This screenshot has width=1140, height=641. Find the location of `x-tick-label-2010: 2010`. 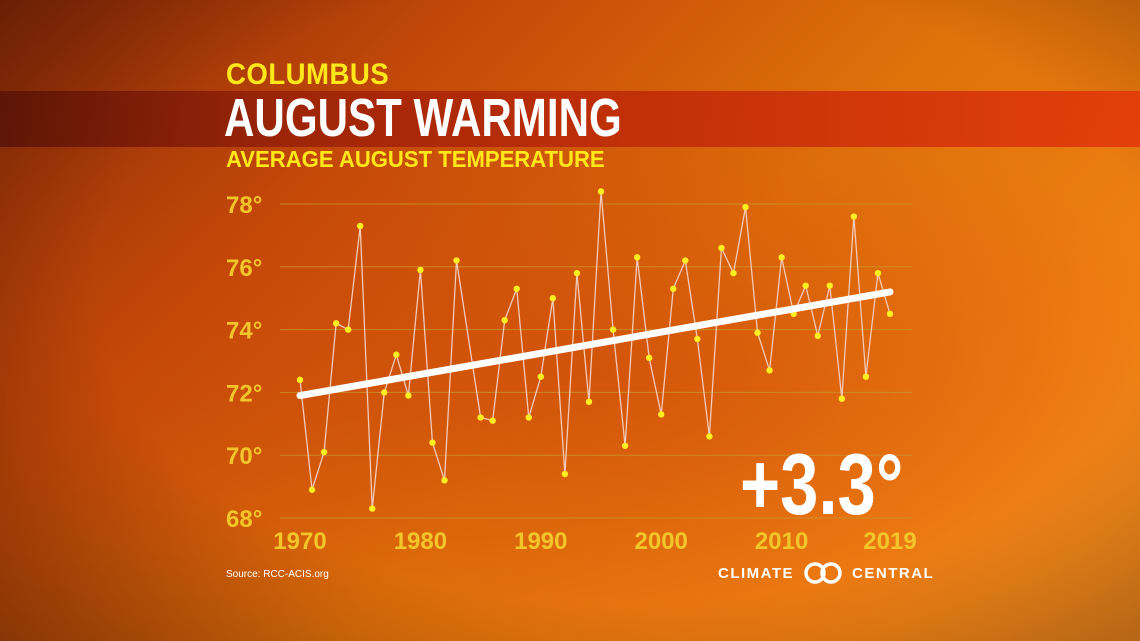

x-tick-label-2010: 2010 is located at coordinates (781, 541).